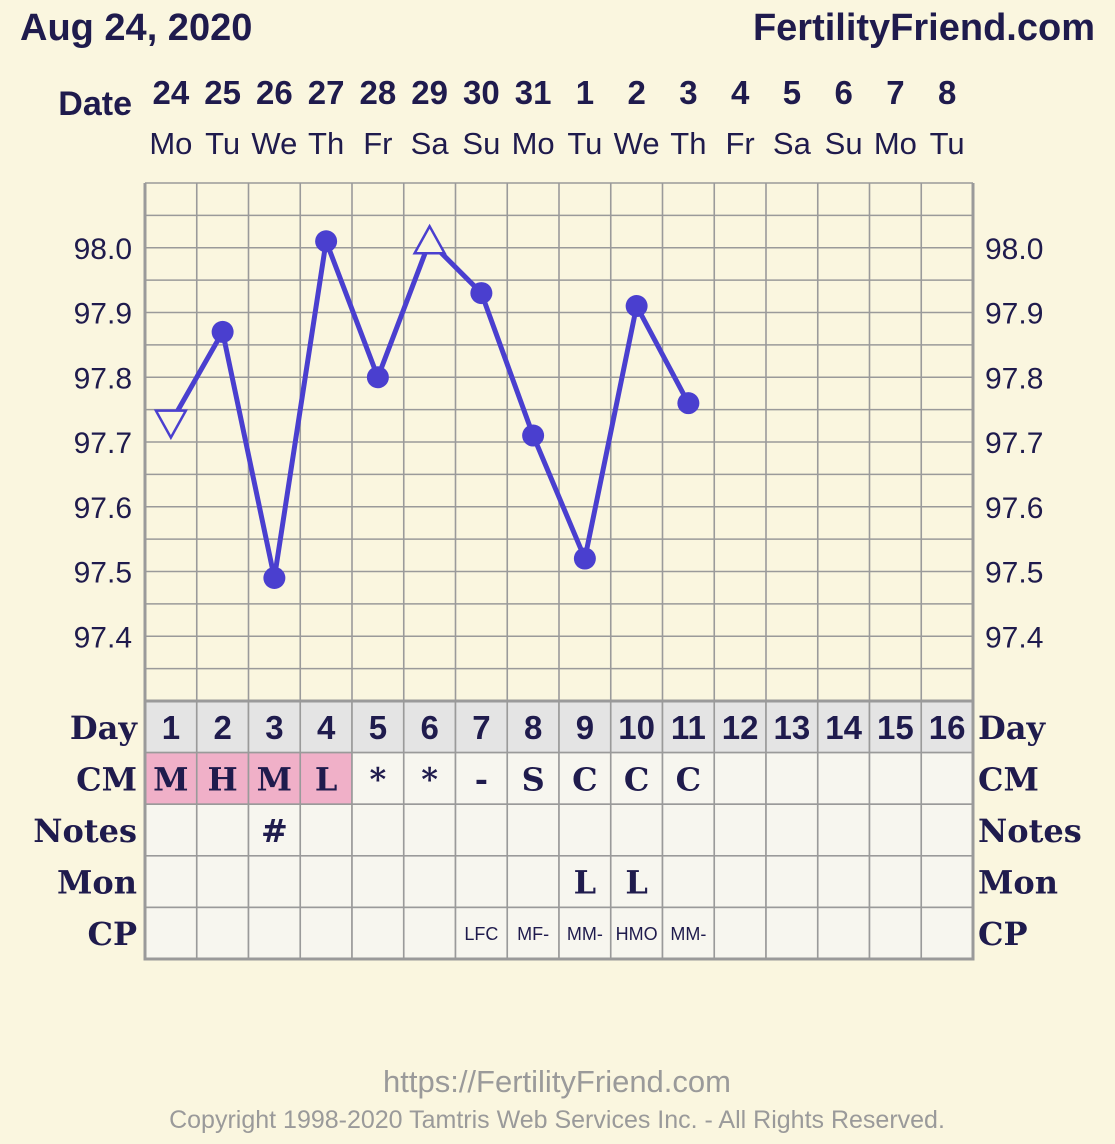  What do you see at coordinates (112, 934) in the screenshot?
I see `row-label-left: CP` at bounding box center [112, 934].